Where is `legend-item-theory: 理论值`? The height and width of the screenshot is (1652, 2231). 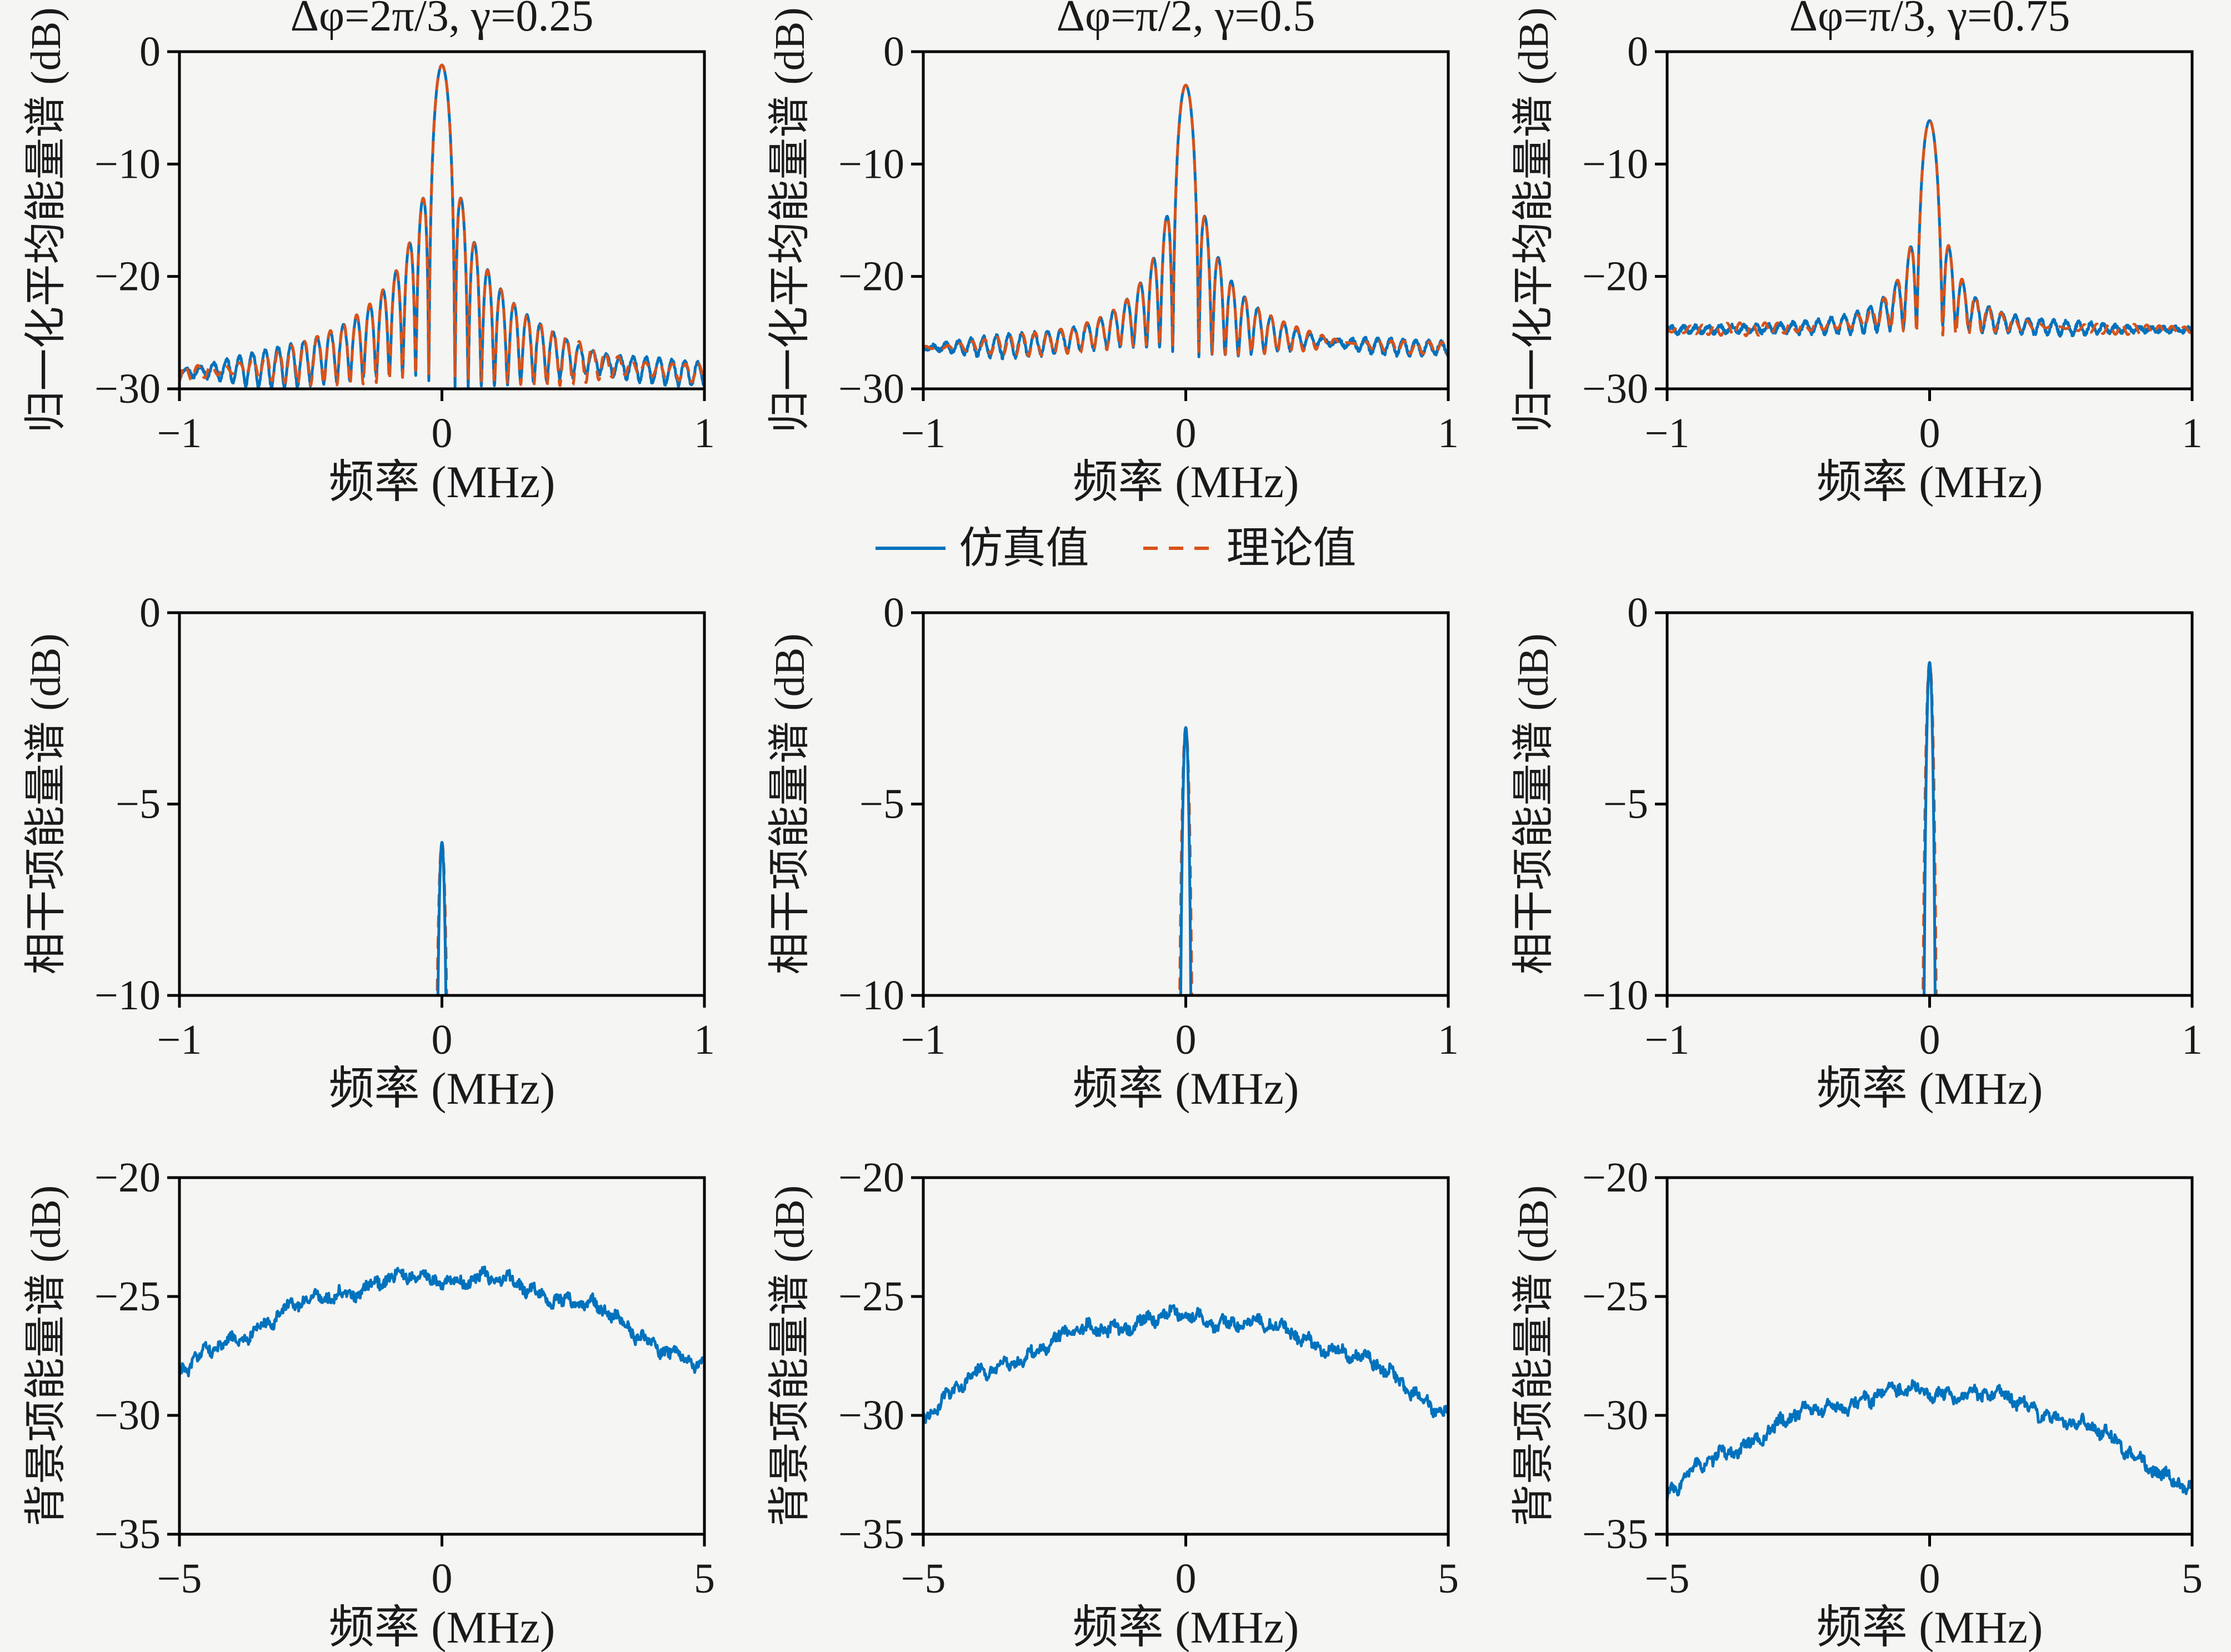 legend-item-theory: 理论值 is located at coordinates (1249, 548).